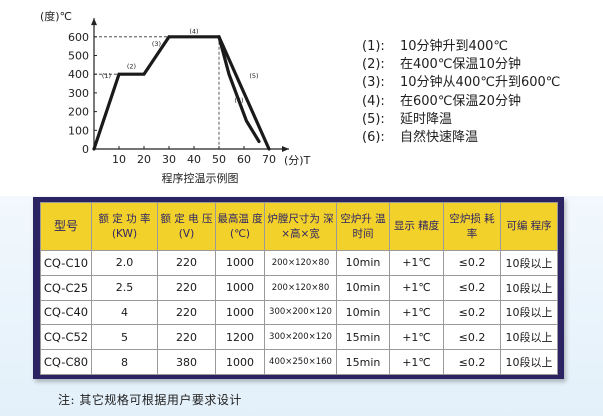  Describe the element at coordinates (193, 31) in the screenshot. I see `segment-annotation: (4)` at that location.